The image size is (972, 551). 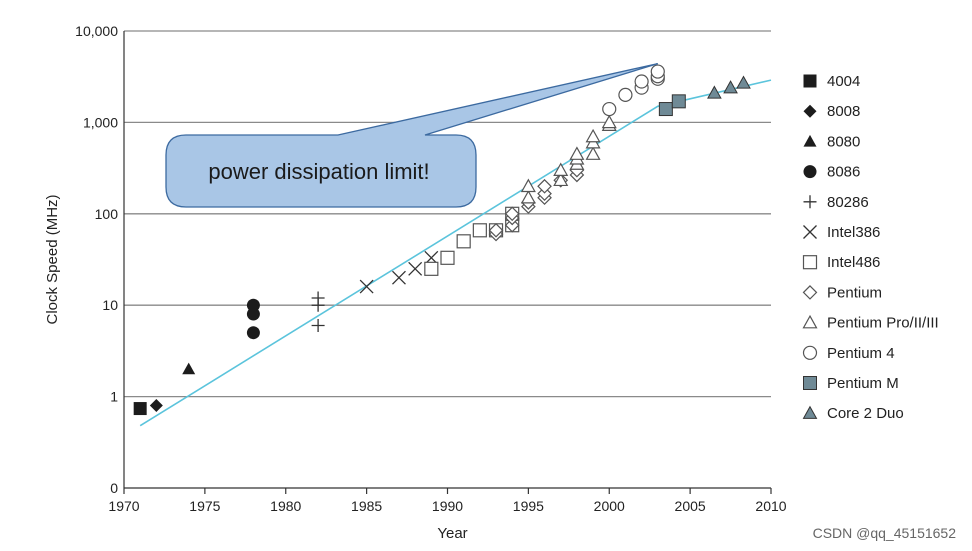 I want to click on x-tick-label: 1995, so click(x=528, y=506).